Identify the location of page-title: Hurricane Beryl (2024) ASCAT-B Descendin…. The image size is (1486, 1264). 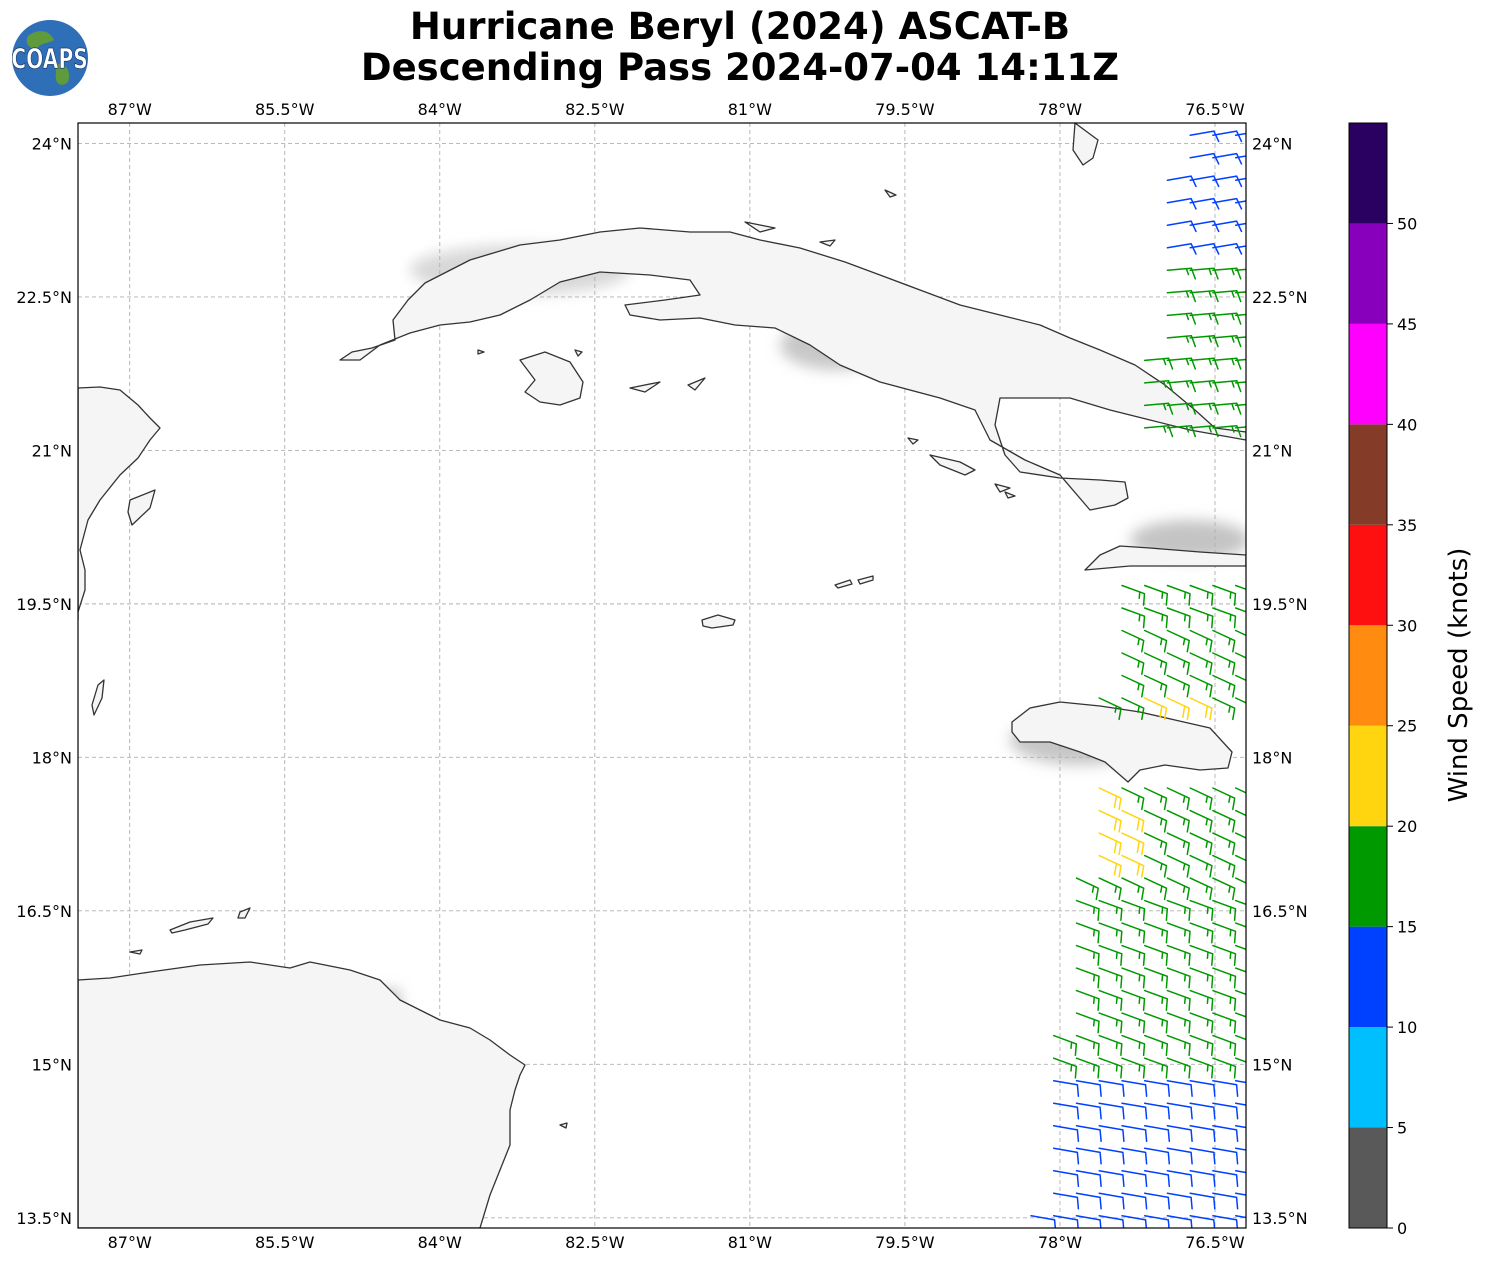
(740, 47).